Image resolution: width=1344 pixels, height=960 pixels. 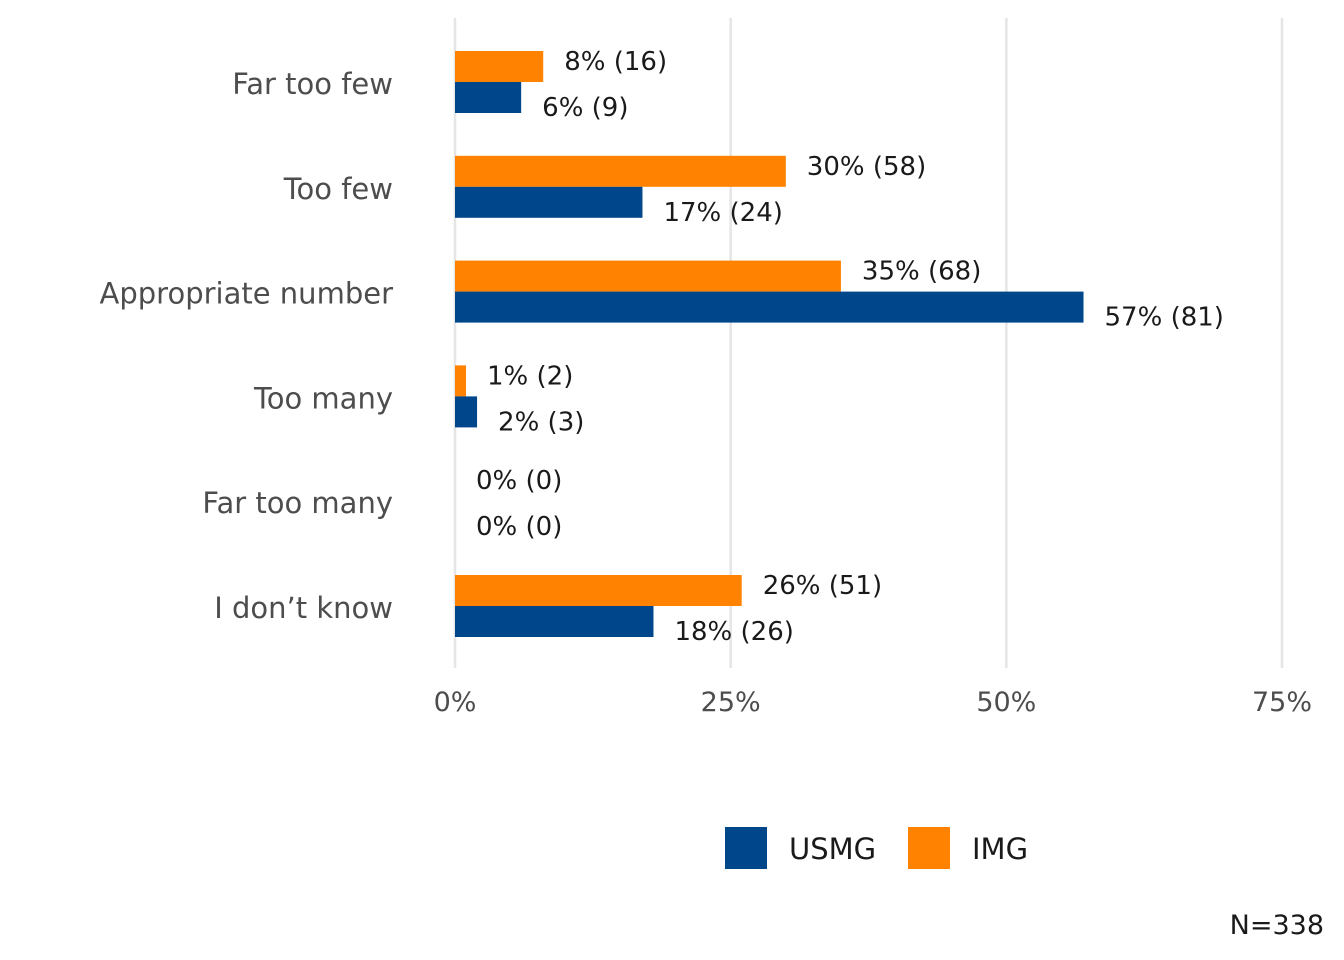 What do you see at coordinates (822, 586) in the screenshot?
I see `data-label-img: 26% (51)` at bounding box center [822, 586].